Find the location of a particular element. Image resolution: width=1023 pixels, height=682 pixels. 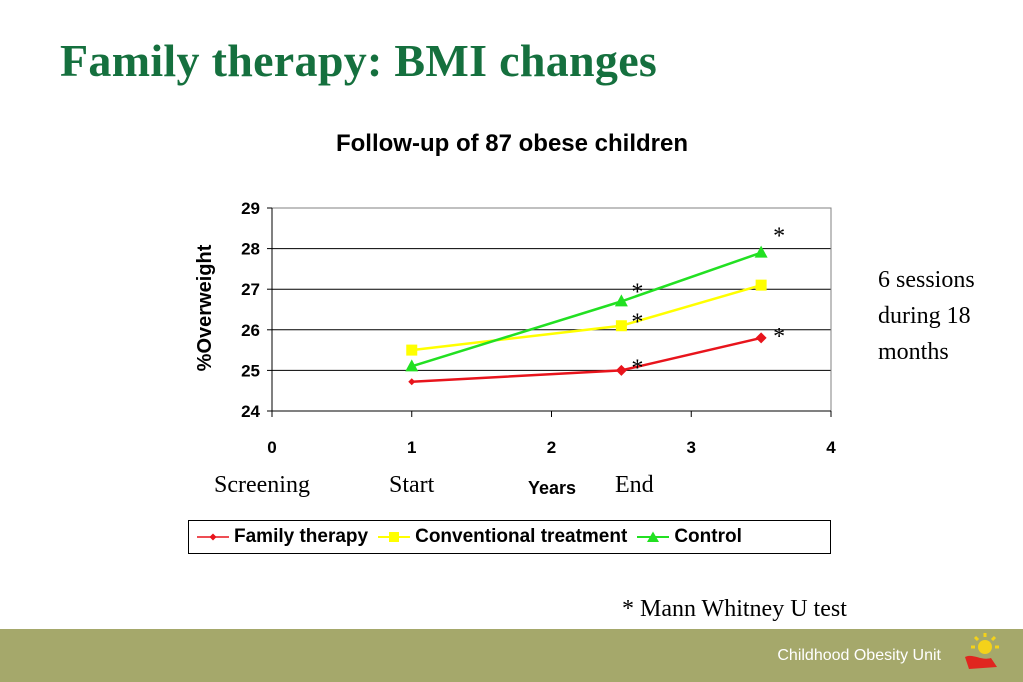

legend-square-icon is located at coordinates (394, 537).